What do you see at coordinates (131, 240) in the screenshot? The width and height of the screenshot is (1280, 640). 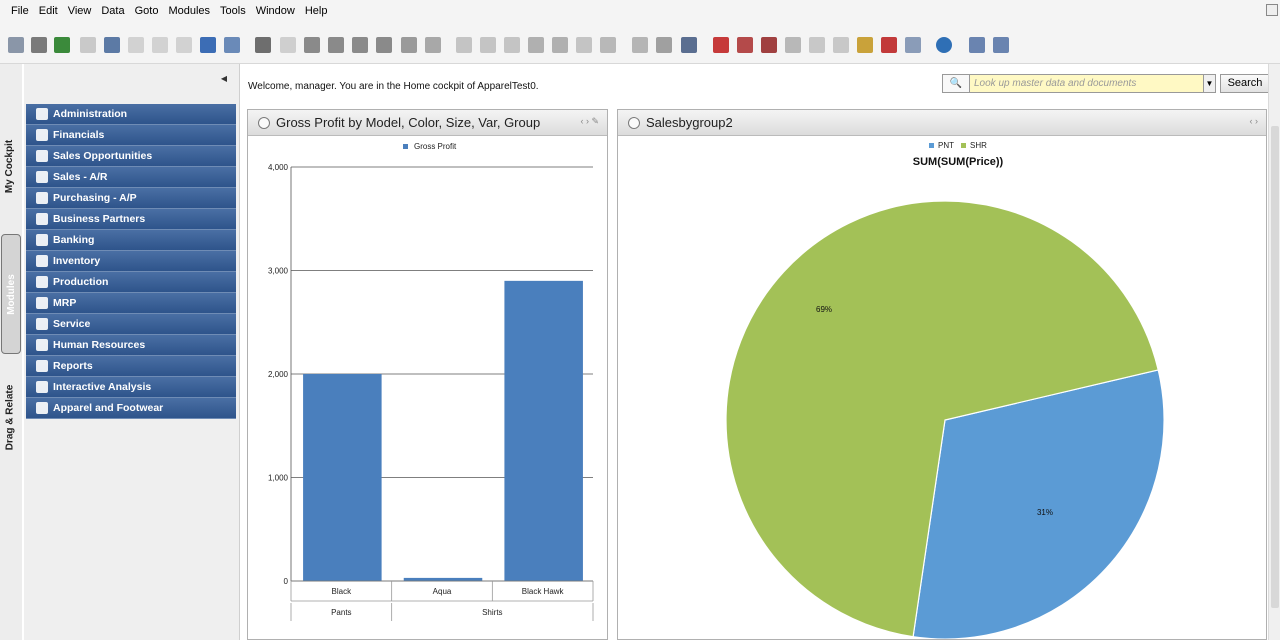 I see `sidebar-item-banking: Banking` at bounding box center [131, 240].